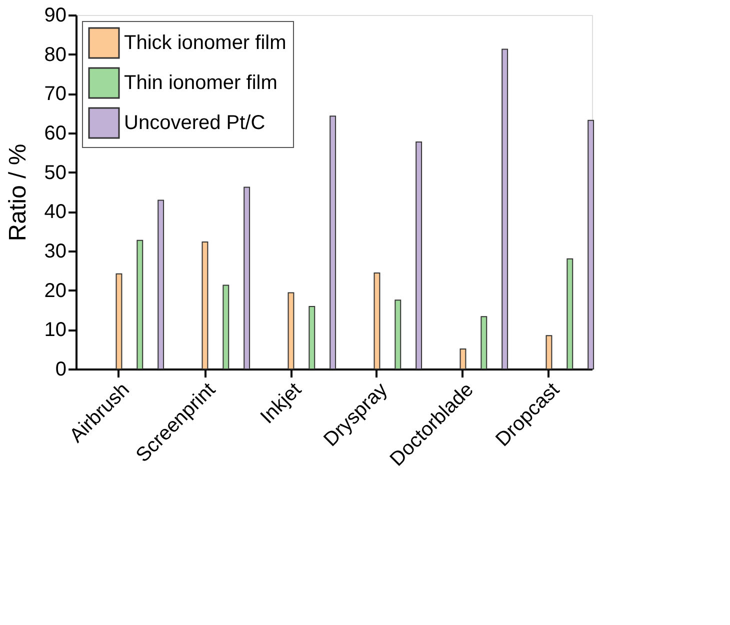 Image resolution: width=730 pixels, height=625 pixels. Describe the element at coordinates (55, 330) in the screenshot. I see `y-tick-label: 10` at that location.